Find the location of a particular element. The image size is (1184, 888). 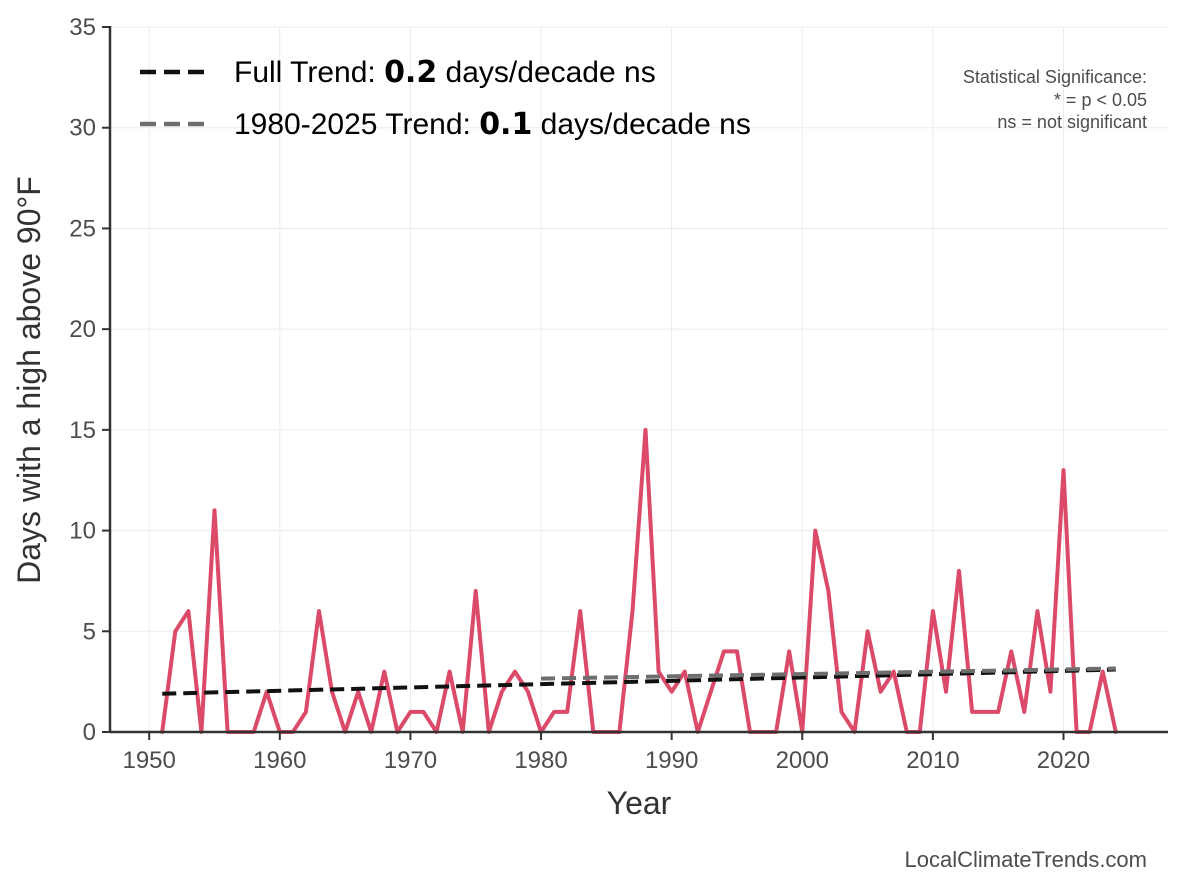

legend-label-recent-trend: 1980-2025 Trend: 0.1 days/decade ns is located at coordinates (492, 124).